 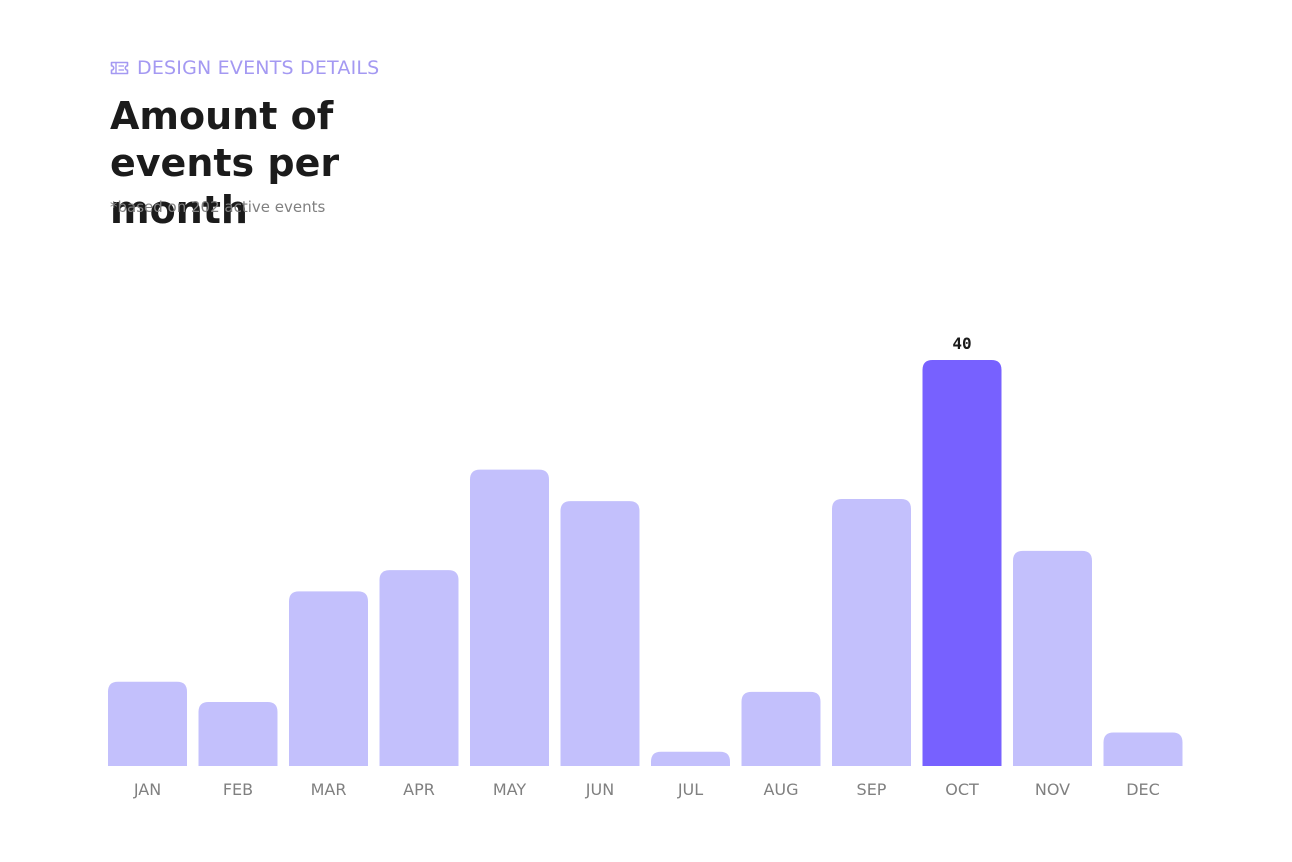 What do you see at coordinates (258, 68) in the screenshot?
I see `eyebrow-label: DESIGN EVENTS DETAILS` at bounding box center [258, 68].